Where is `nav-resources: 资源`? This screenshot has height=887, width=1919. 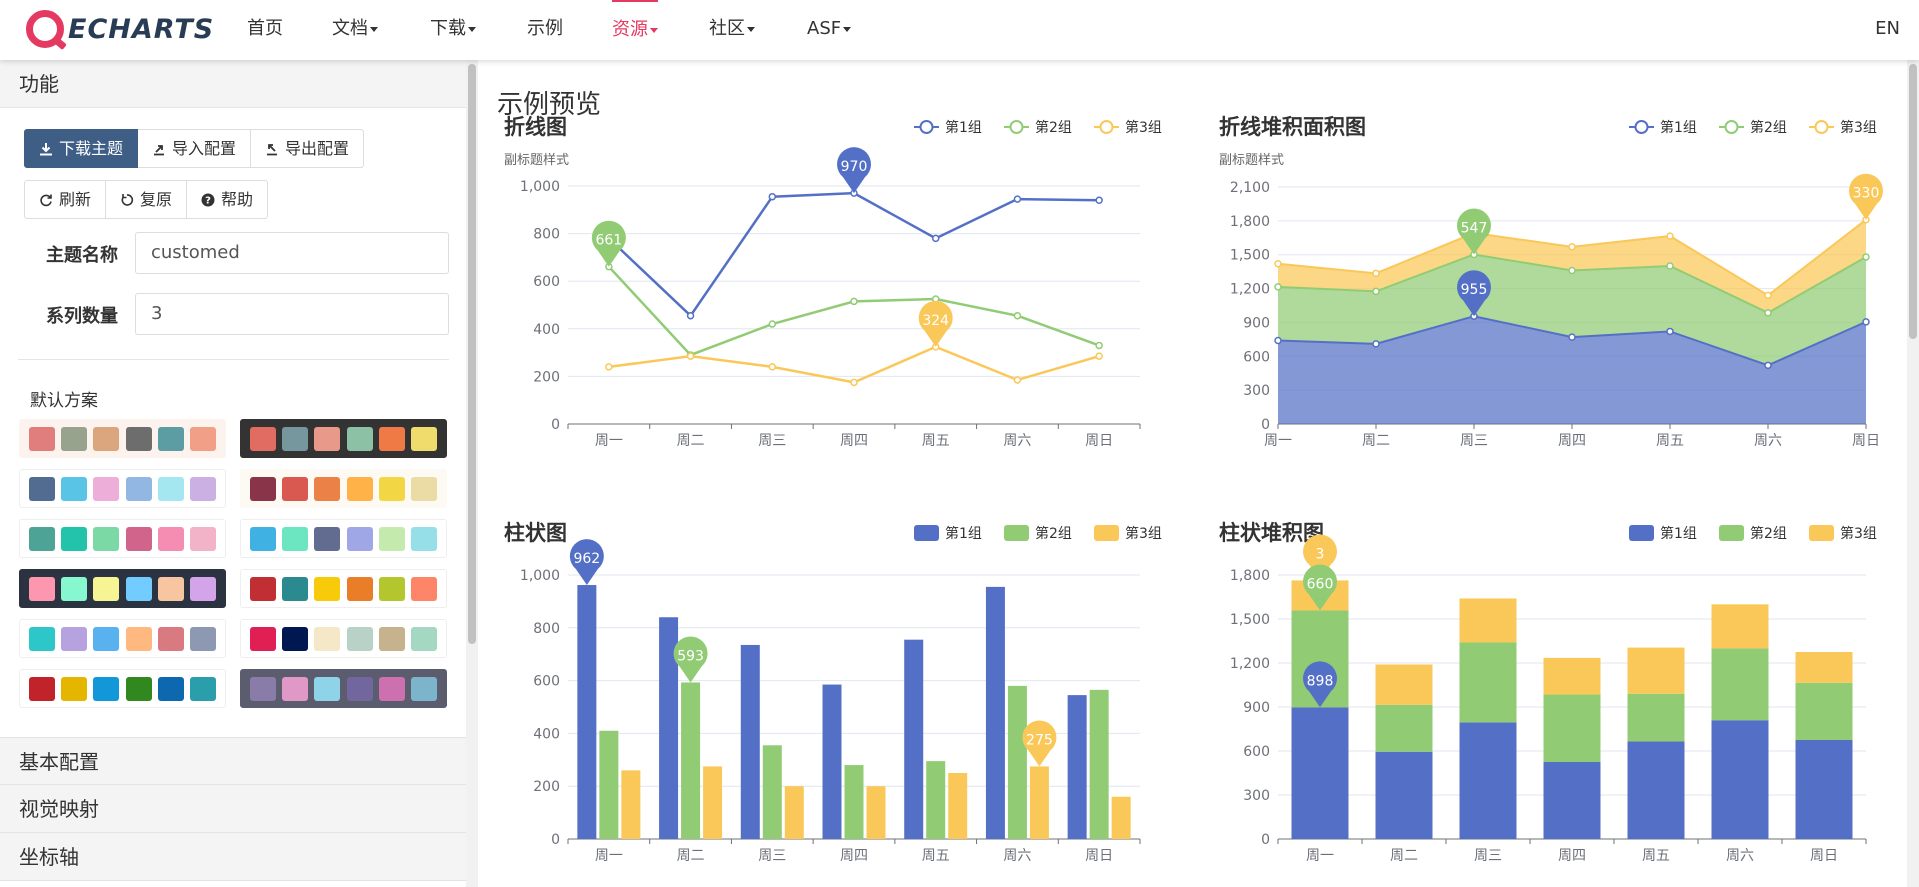 nav-resources: 资源 is located at coordinates (635, 30).